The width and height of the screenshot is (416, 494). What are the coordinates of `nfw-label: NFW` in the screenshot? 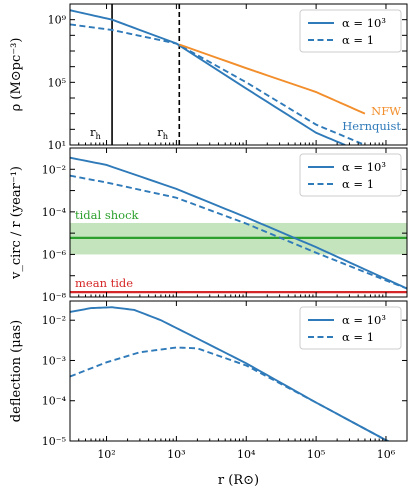 It's located at (386, 111).